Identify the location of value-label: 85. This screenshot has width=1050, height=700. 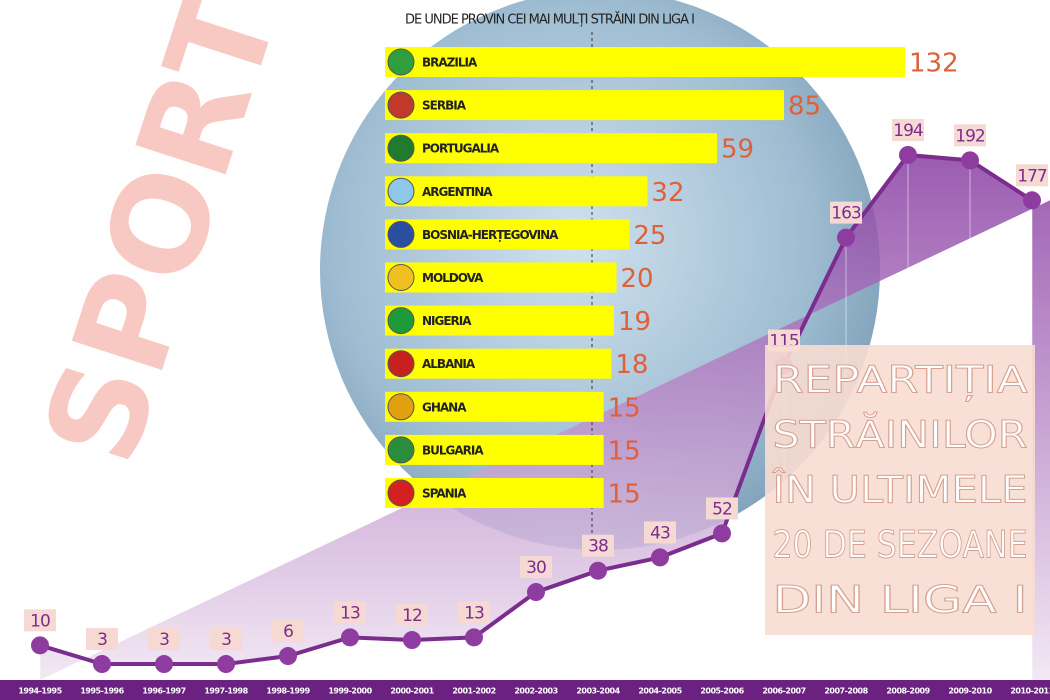
(804, 107).